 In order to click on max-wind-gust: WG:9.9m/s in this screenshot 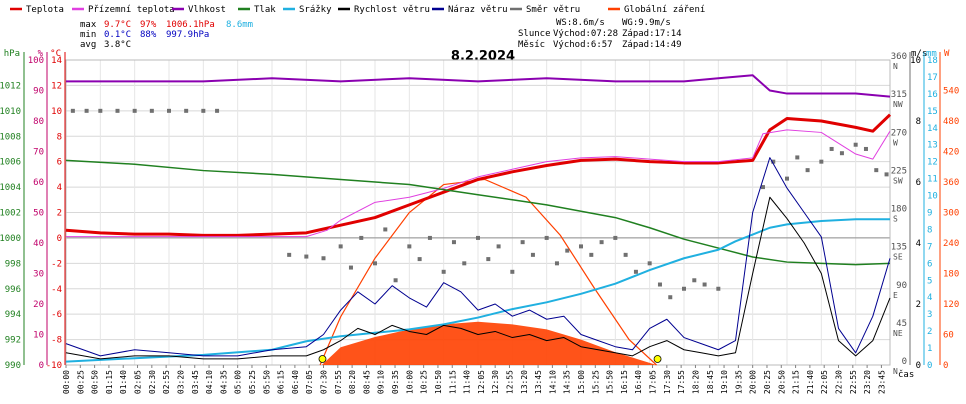, I will do `click(646, 23)`.